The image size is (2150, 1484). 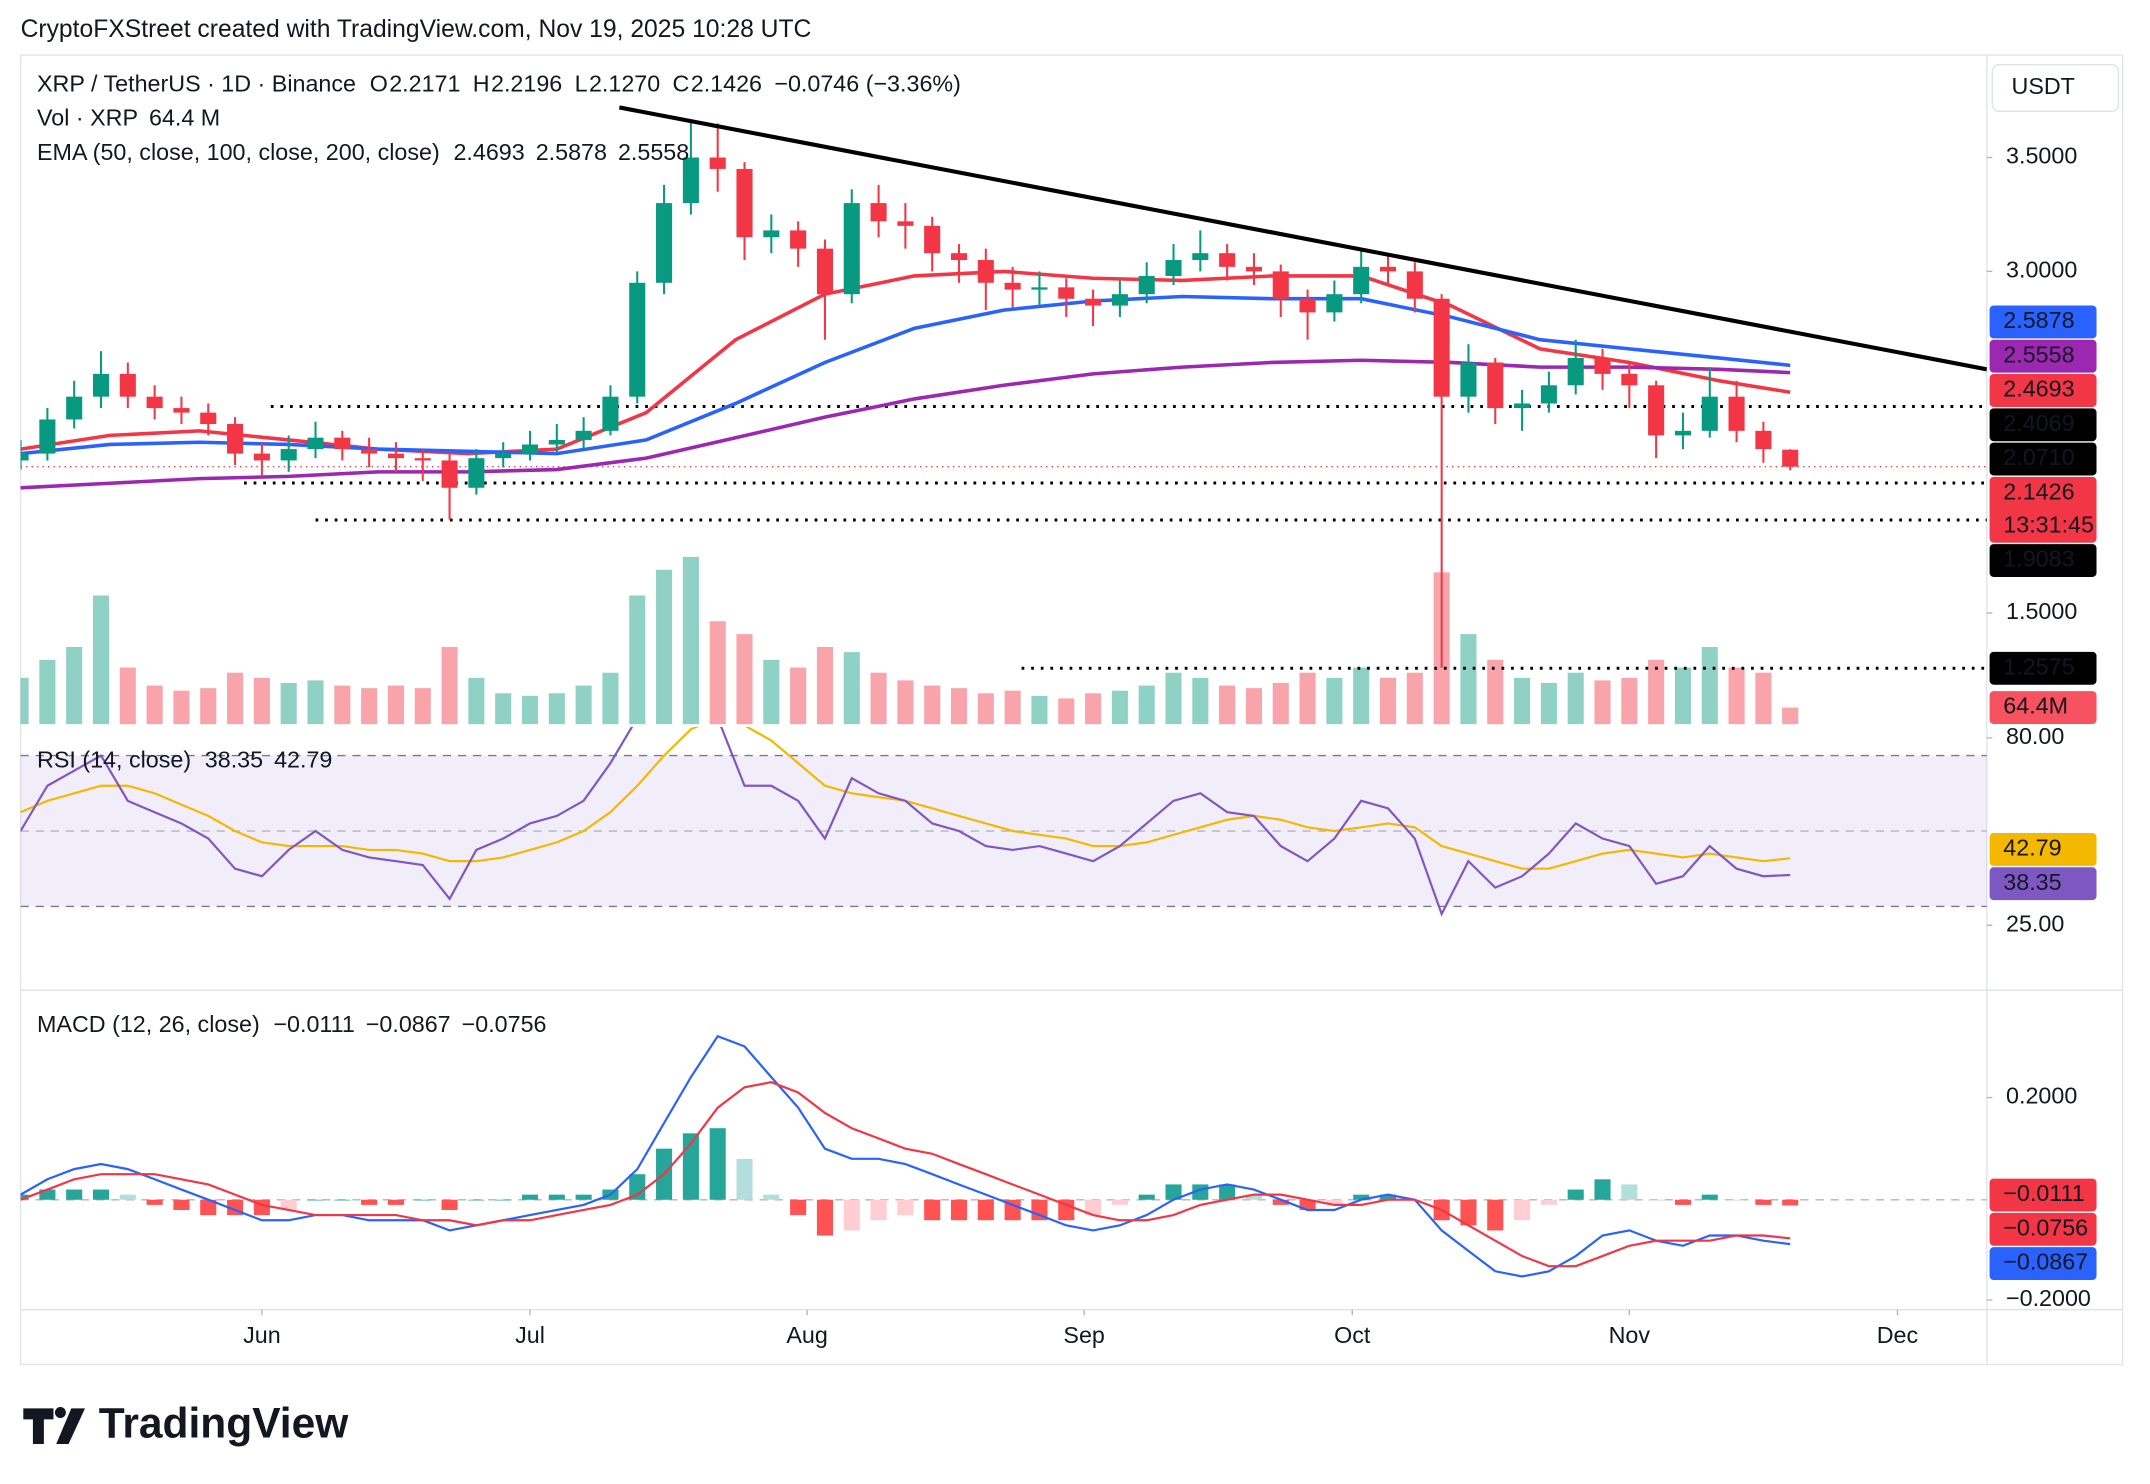 I want to click on price-label: −0.0756, so click(x=2045, y=1227).